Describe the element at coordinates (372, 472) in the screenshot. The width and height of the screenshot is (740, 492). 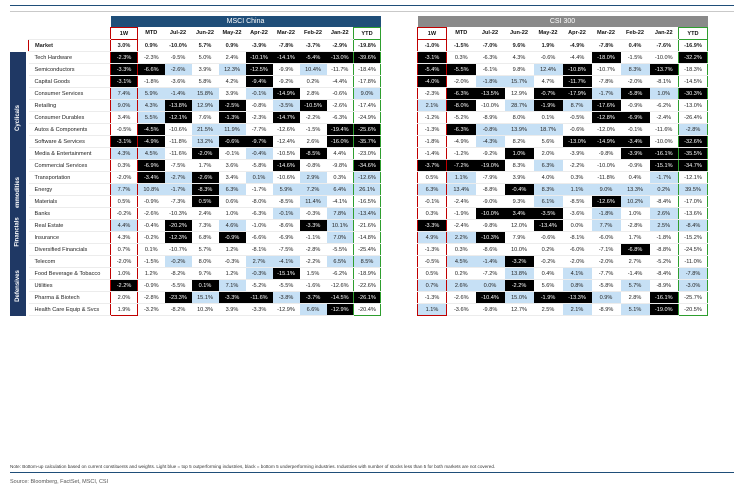
I see `footer-rule` at that location.